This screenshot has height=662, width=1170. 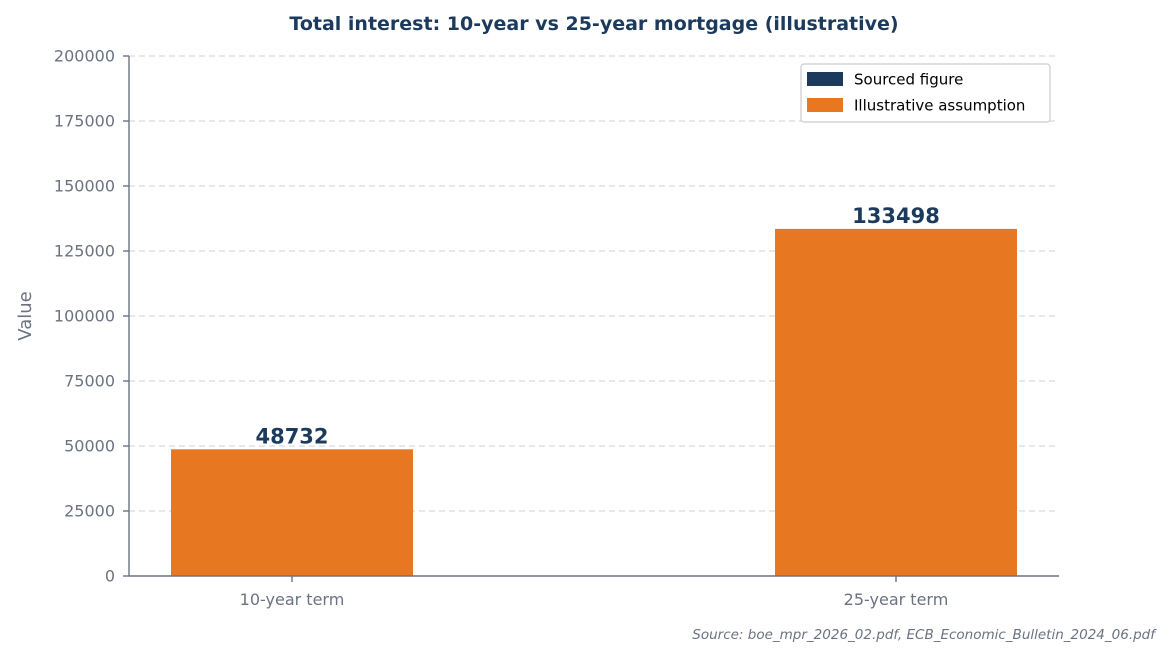 What do you see at coordinates (84, 56) in the screenshot?
I see `y-tick-label: 200000` at bounding box center [84, 56].